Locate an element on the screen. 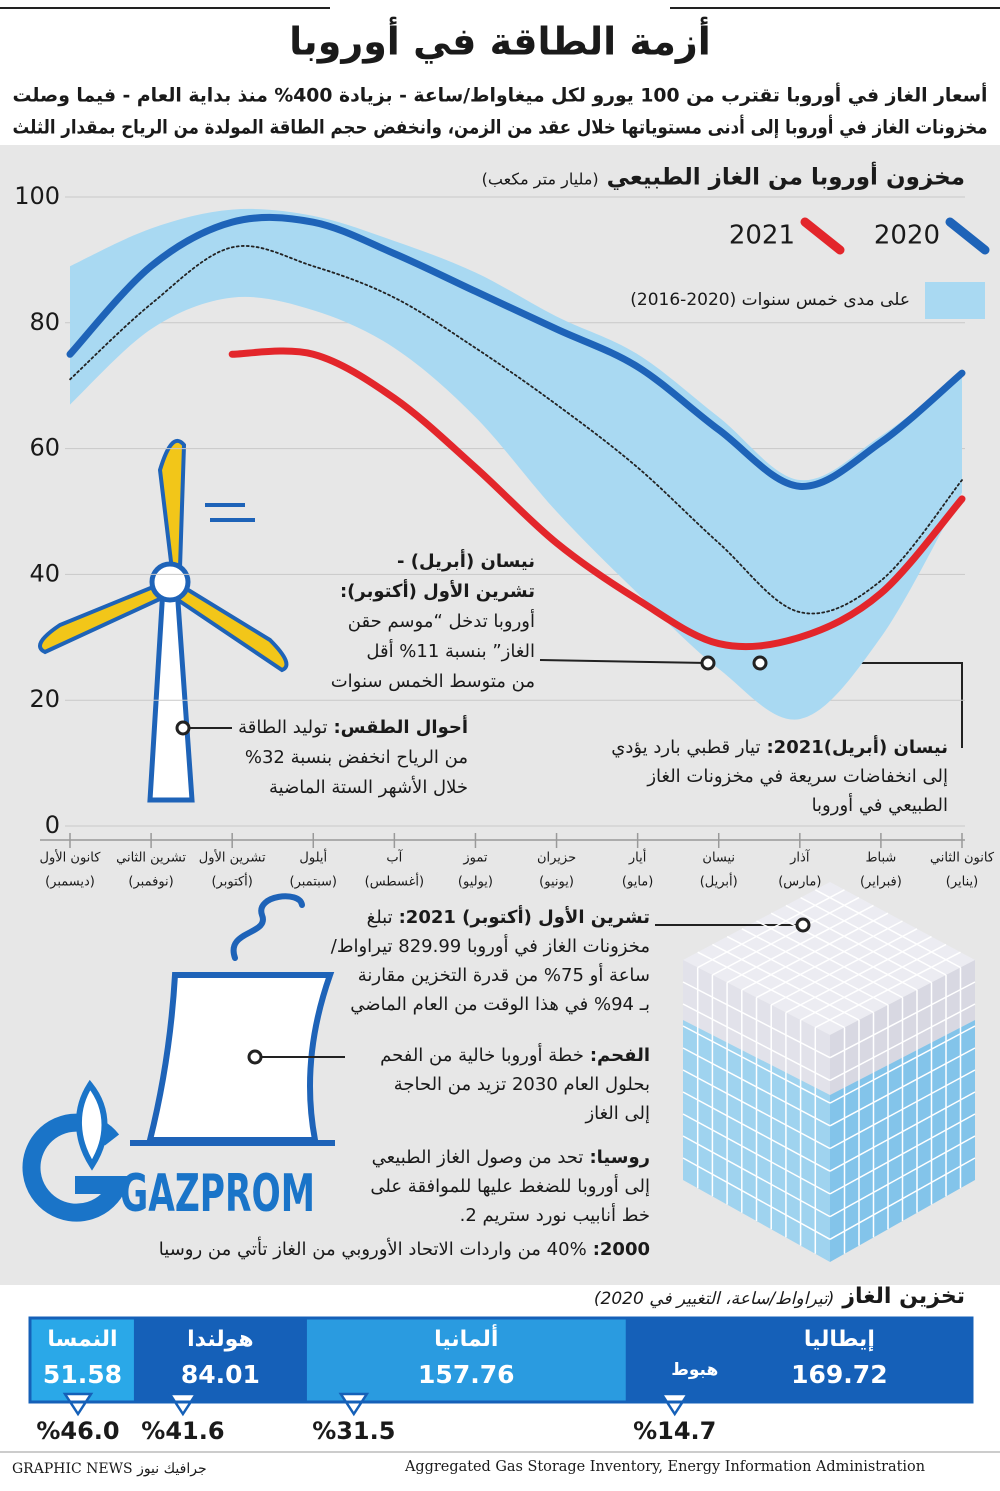 The width and height of the screenshot is (1000, 1491). x-tick-sublabel: (يونيو) is located at coordinates (556, 882).